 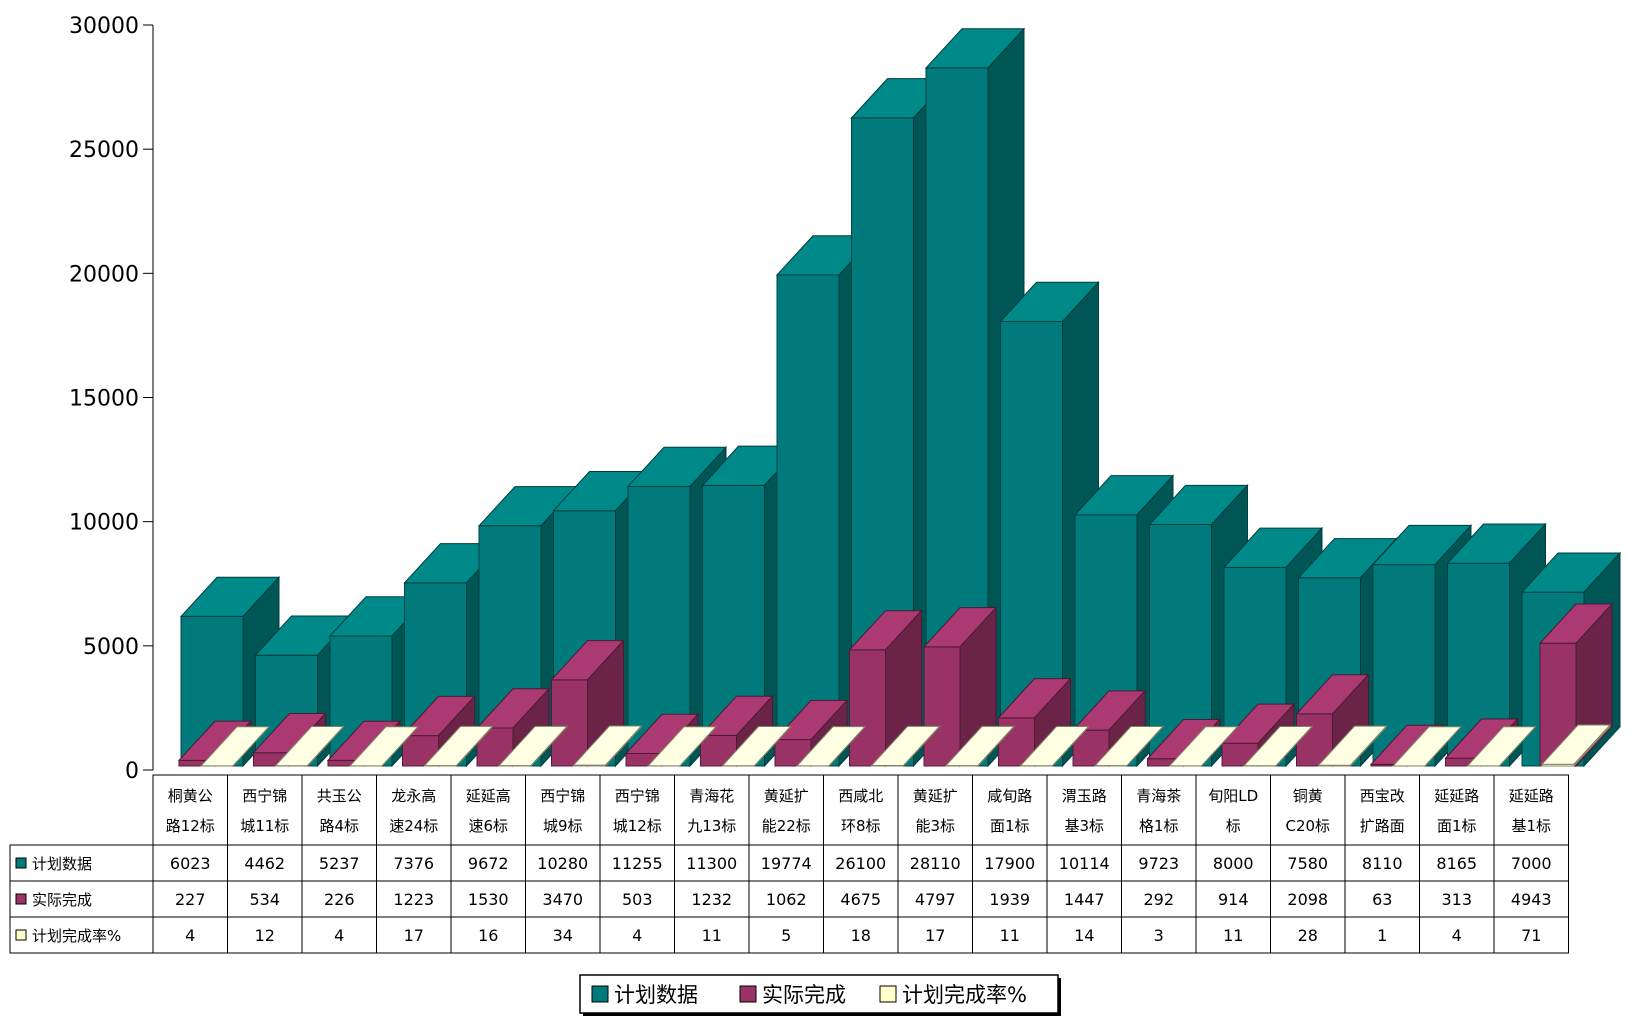 I want to click on table-value: 12, so click(x=265, y=935).